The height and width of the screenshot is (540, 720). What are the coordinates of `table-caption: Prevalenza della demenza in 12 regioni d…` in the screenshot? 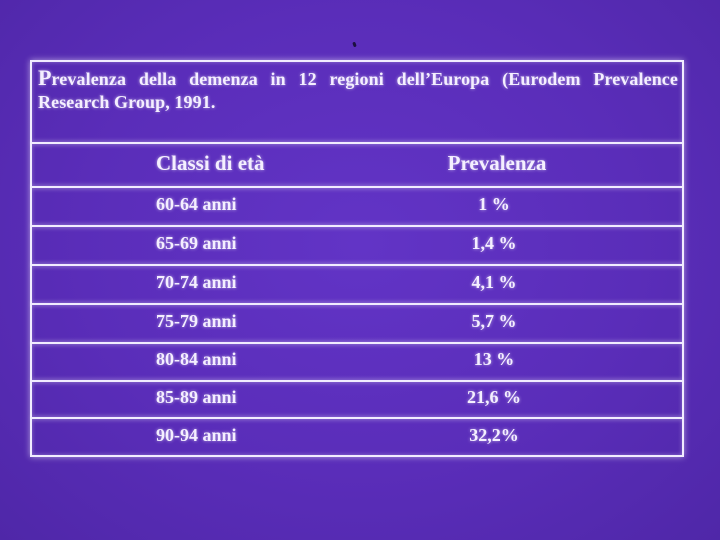 It's located at (358, 90).